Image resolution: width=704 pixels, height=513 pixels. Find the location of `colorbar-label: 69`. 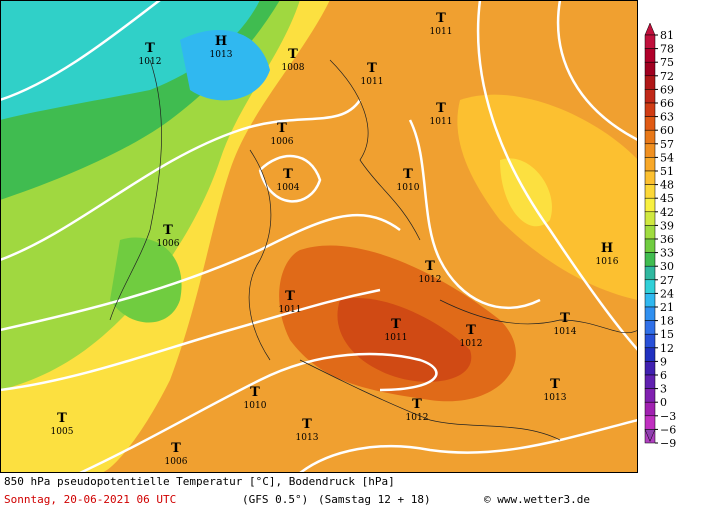

colorbar-label: 69 is located at coordinates (667, 89).